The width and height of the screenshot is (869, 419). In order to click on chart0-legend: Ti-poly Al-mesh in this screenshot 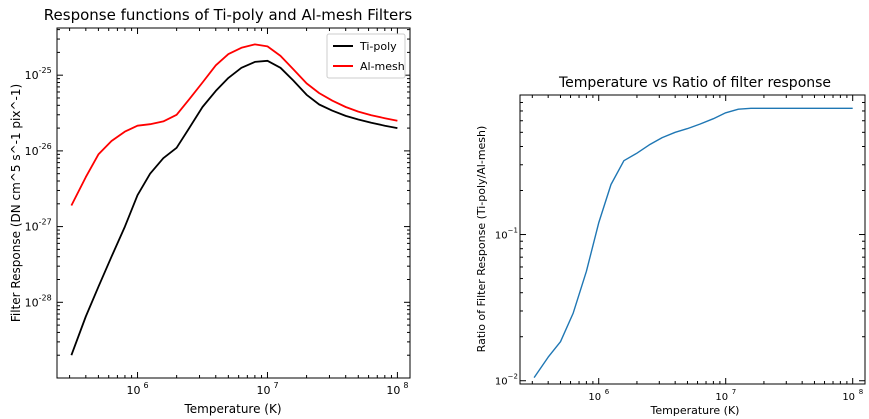, I will do `click(366, 56)`.